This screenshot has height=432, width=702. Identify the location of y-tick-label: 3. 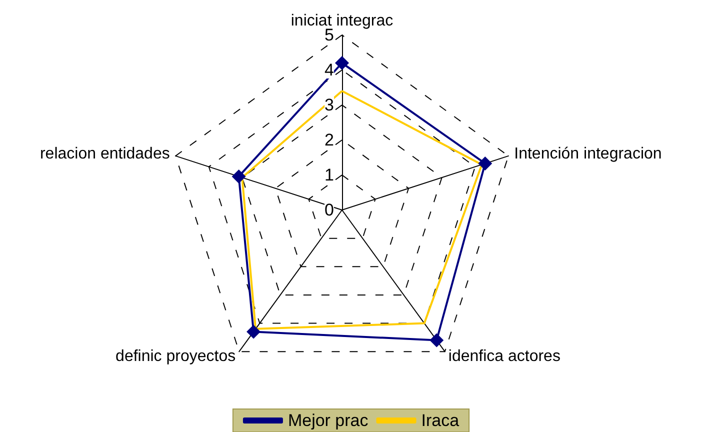
(329, 105).